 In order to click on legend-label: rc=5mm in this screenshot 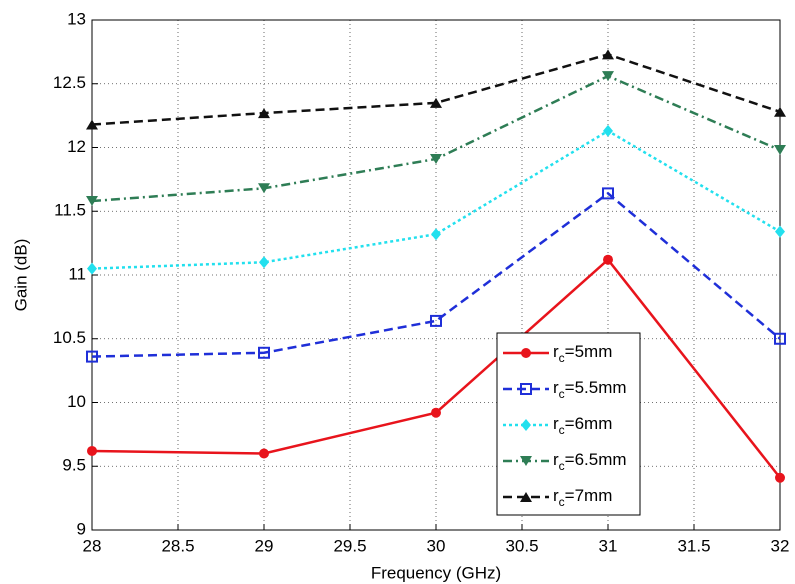, I will do `click(582, 353)`.